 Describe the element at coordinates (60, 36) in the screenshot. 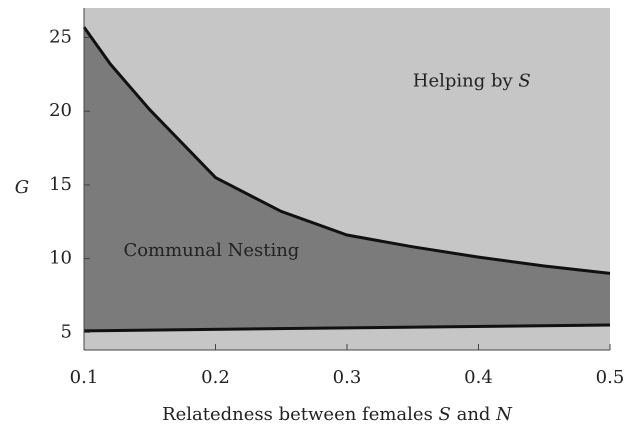

I see `y-tick-label: 25` at that location.